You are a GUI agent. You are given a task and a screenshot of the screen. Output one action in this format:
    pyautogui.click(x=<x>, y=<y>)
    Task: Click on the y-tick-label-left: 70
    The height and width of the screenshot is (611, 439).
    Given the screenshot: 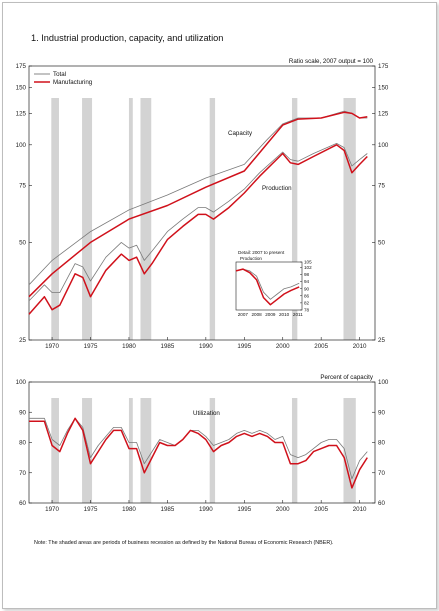 What is the action you would take?
    pyautogui.click(x=22, y=473)
    